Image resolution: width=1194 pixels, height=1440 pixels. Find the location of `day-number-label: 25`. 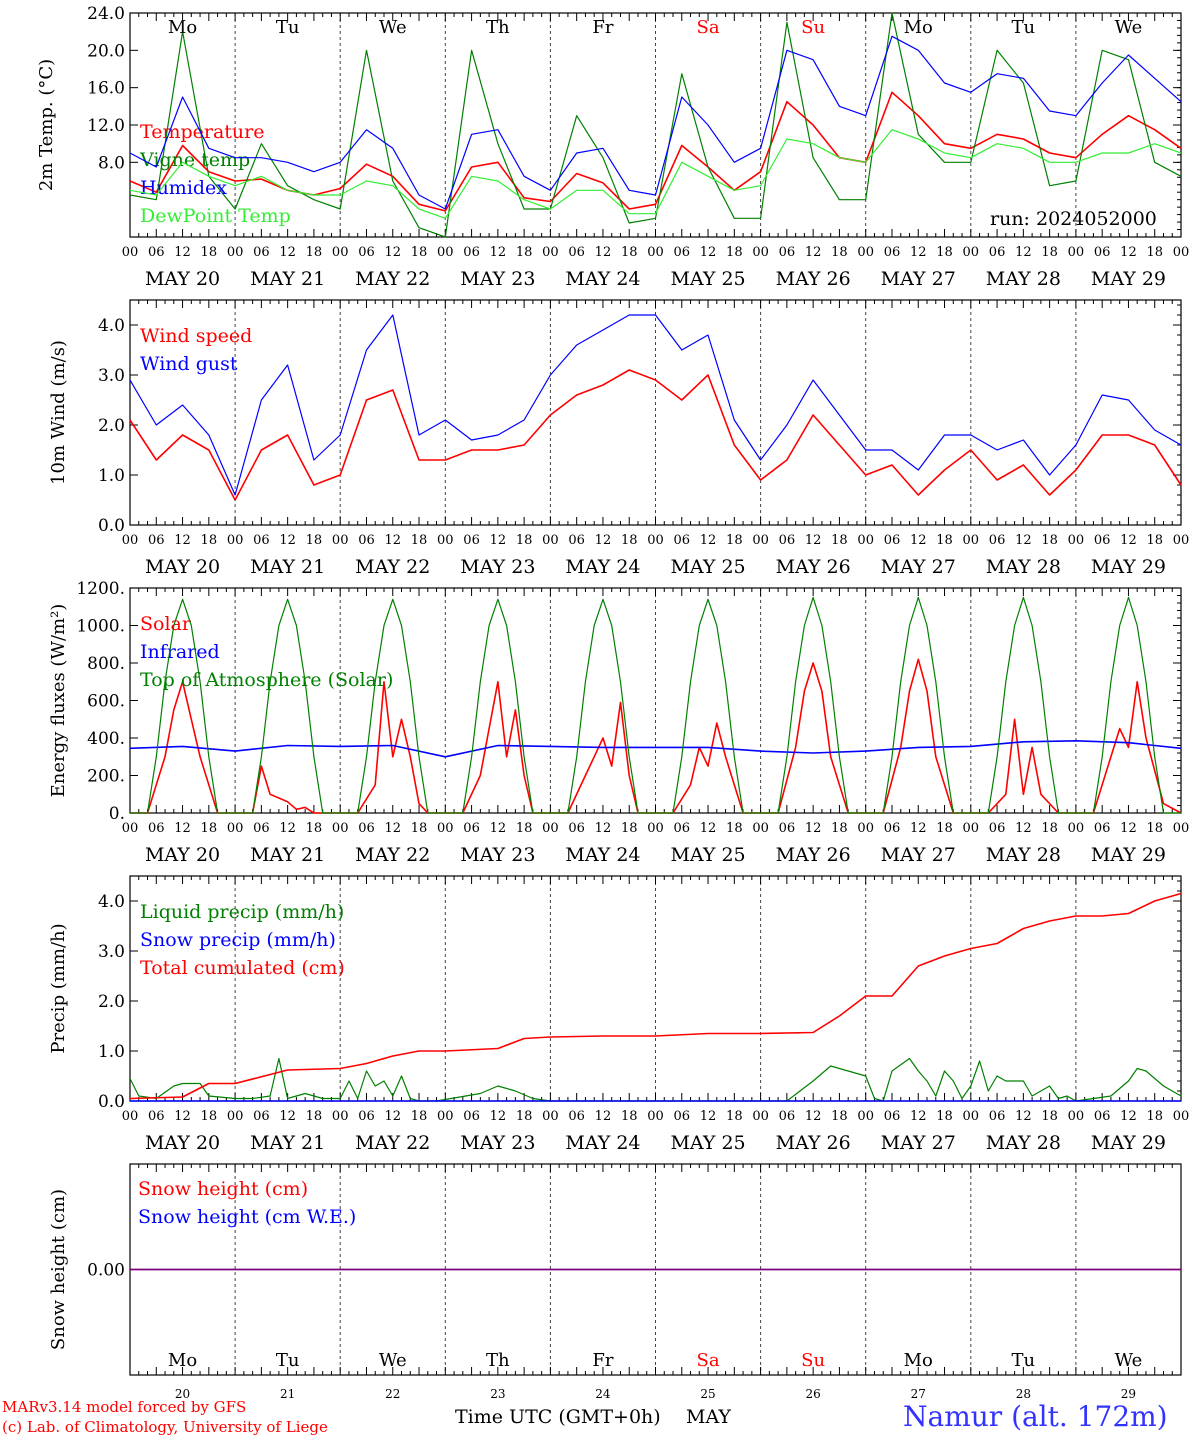

day-number-label: 25 is located at coordinates (707, 1394).